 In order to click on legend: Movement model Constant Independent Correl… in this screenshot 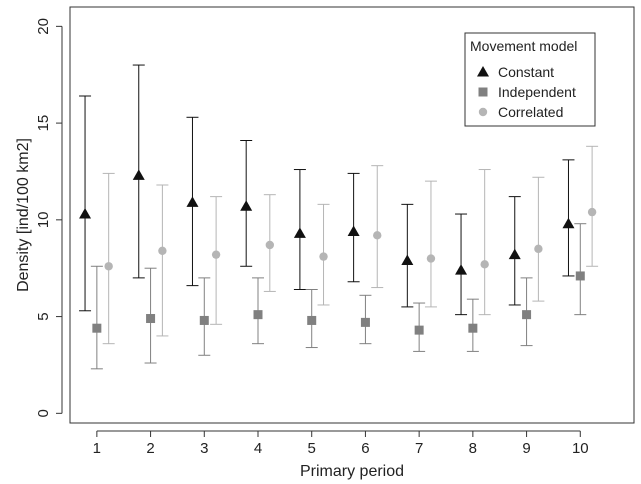, I will do `click(530, 79)`.